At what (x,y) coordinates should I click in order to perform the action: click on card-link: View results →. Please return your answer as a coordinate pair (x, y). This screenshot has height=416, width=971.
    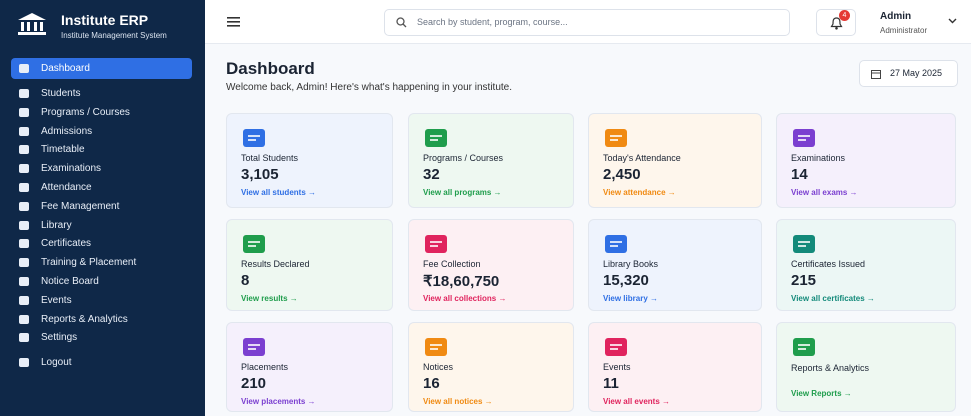
    Looking at the image, I should click on (269, 298).